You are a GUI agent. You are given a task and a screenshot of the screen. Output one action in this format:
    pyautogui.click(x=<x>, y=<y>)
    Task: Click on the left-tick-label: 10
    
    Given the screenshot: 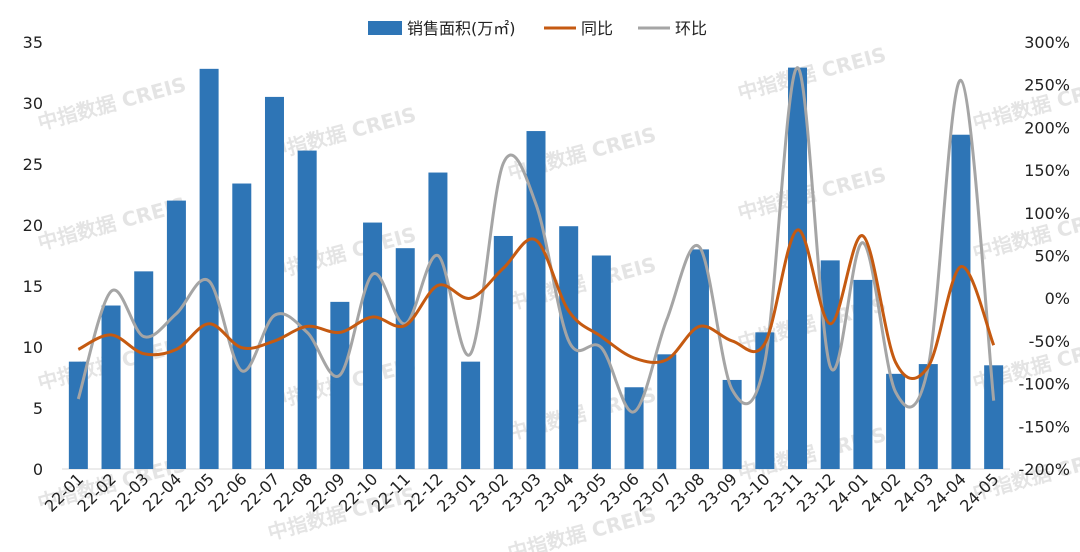 What is the action you would take?
    pyautogui.click(x=33, y=347)
    